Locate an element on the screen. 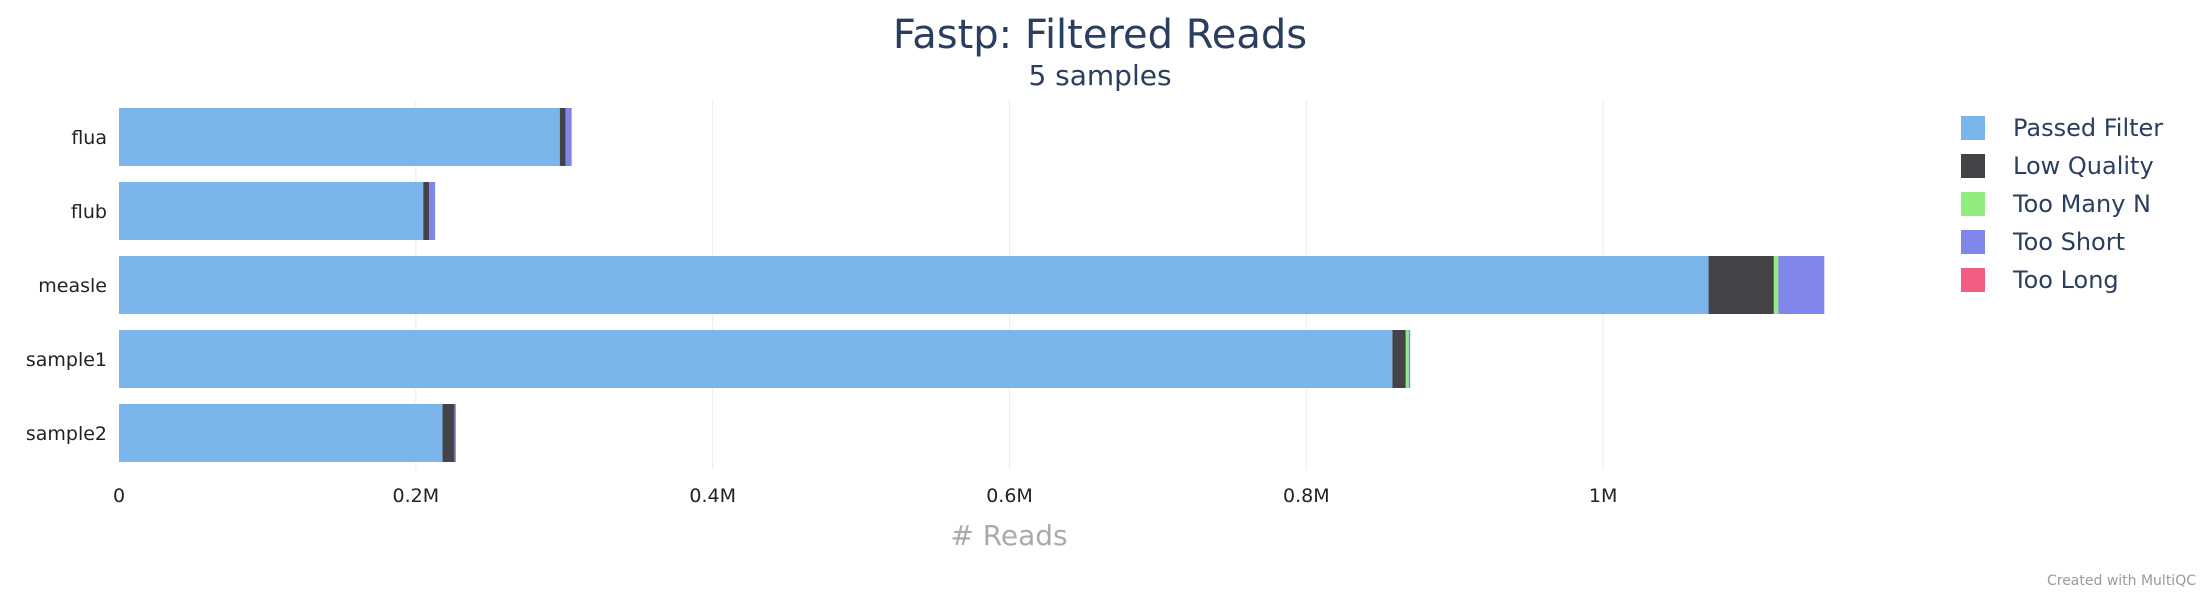  category-label: flub is located at coordinates (89, 212).